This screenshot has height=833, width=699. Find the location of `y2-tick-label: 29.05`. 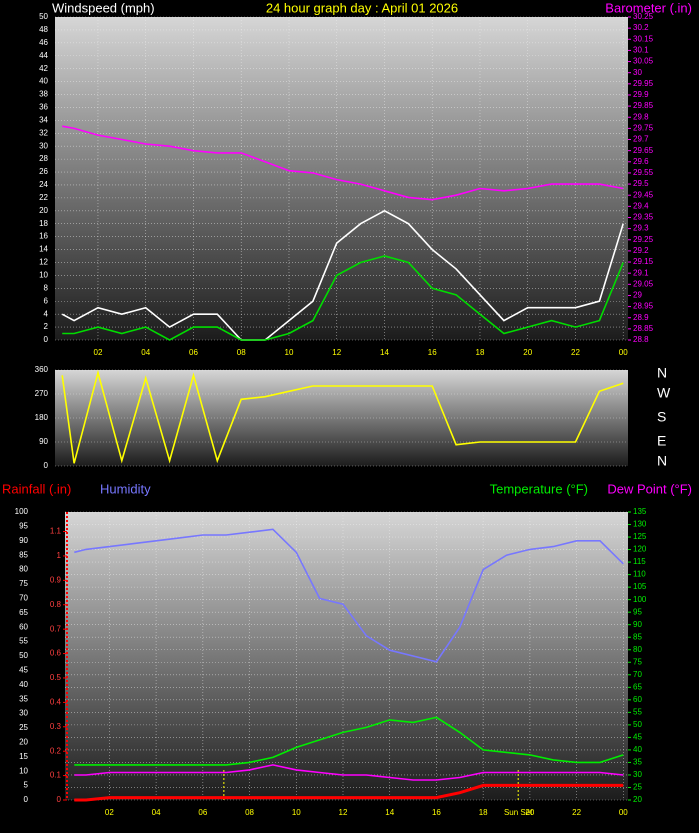

y2-tick-label: 29.05 is located at coordinates (643, 283).